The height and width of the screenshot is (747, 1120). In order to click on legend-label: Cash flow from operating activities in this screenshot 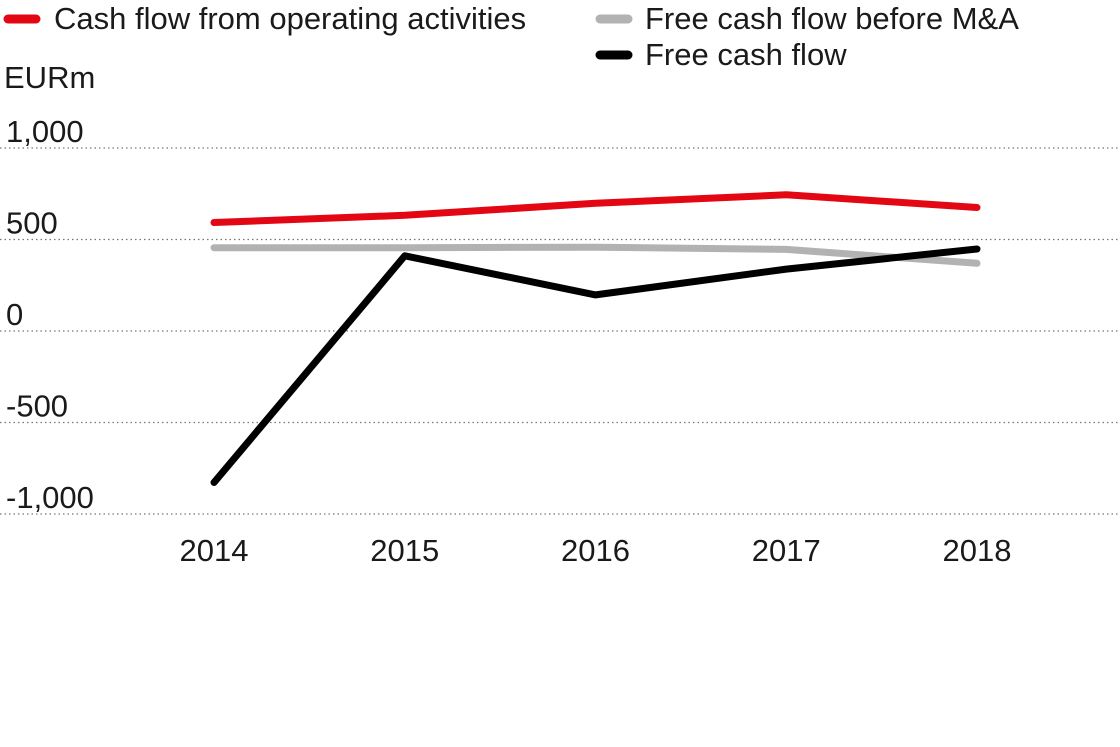, I will do `click(290, 18)`.